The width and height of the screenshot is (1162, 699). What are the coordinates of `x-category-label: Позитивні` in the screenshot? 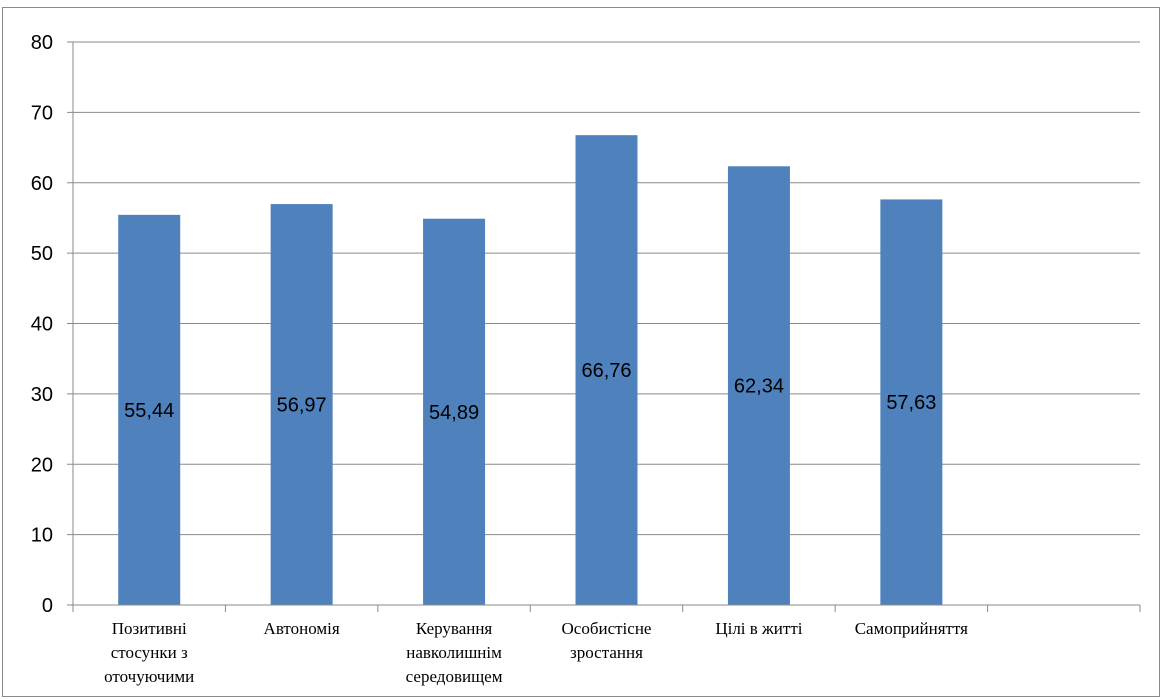 It's located at (149, 628).